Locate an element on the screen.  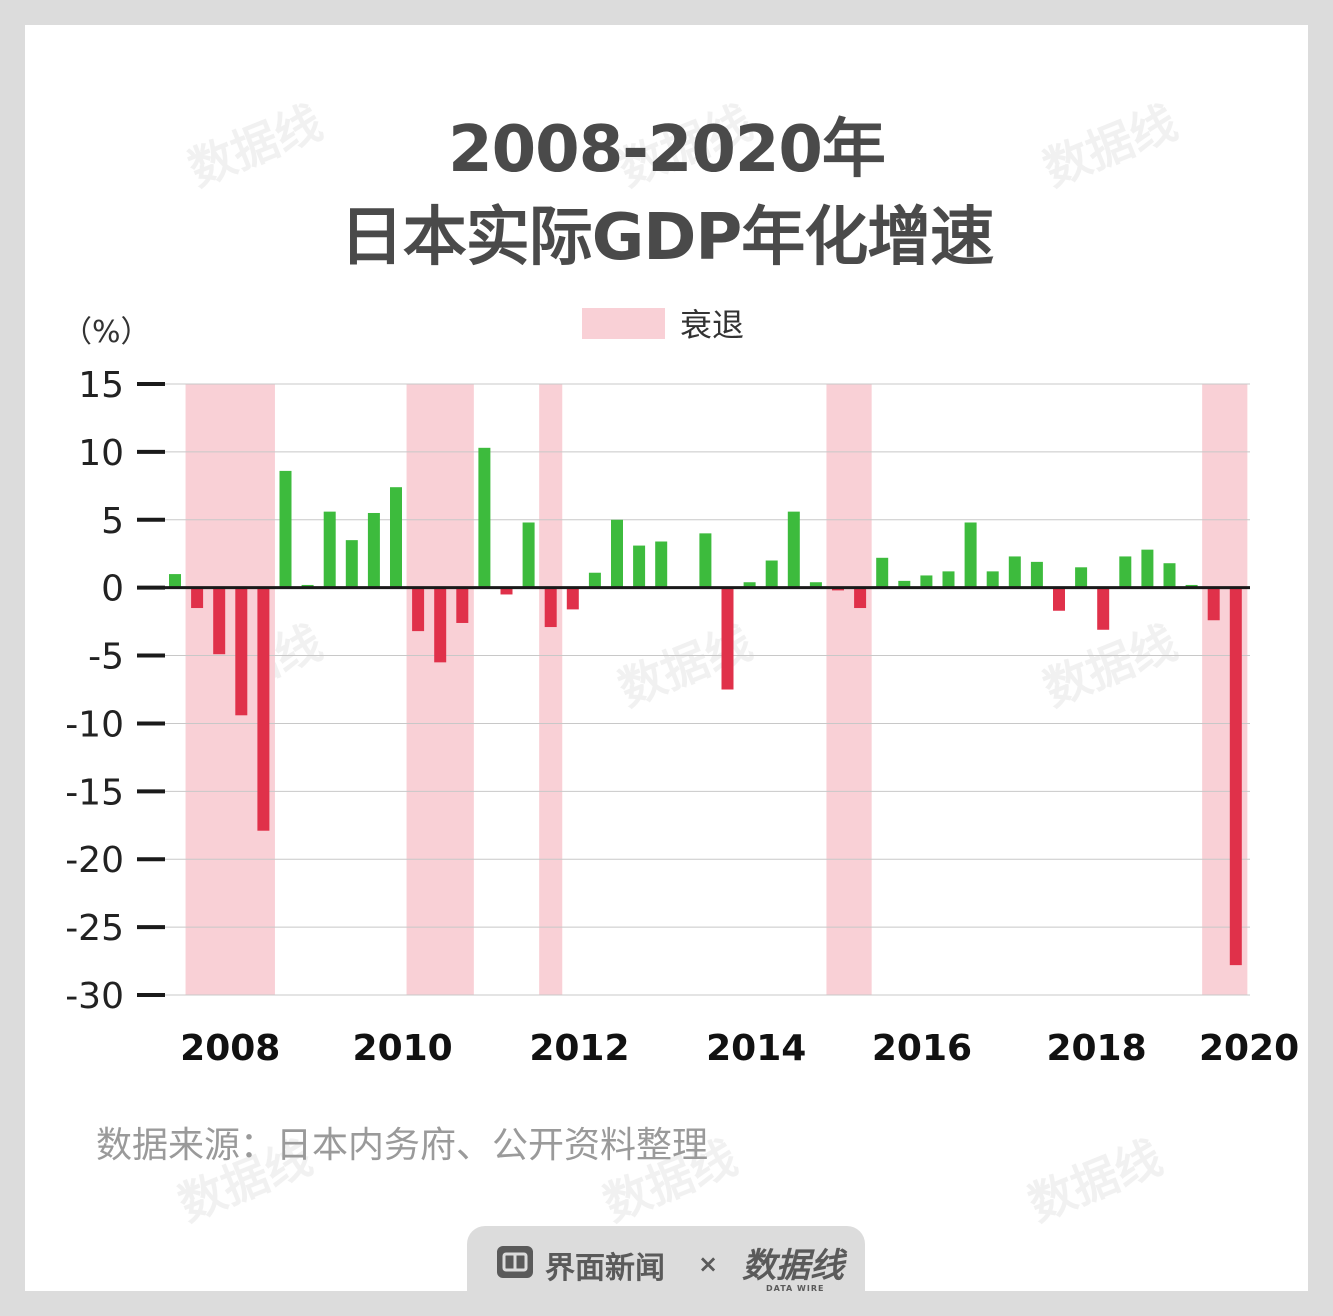
y-tick-label: 0 is located at coordinates (112, 589).